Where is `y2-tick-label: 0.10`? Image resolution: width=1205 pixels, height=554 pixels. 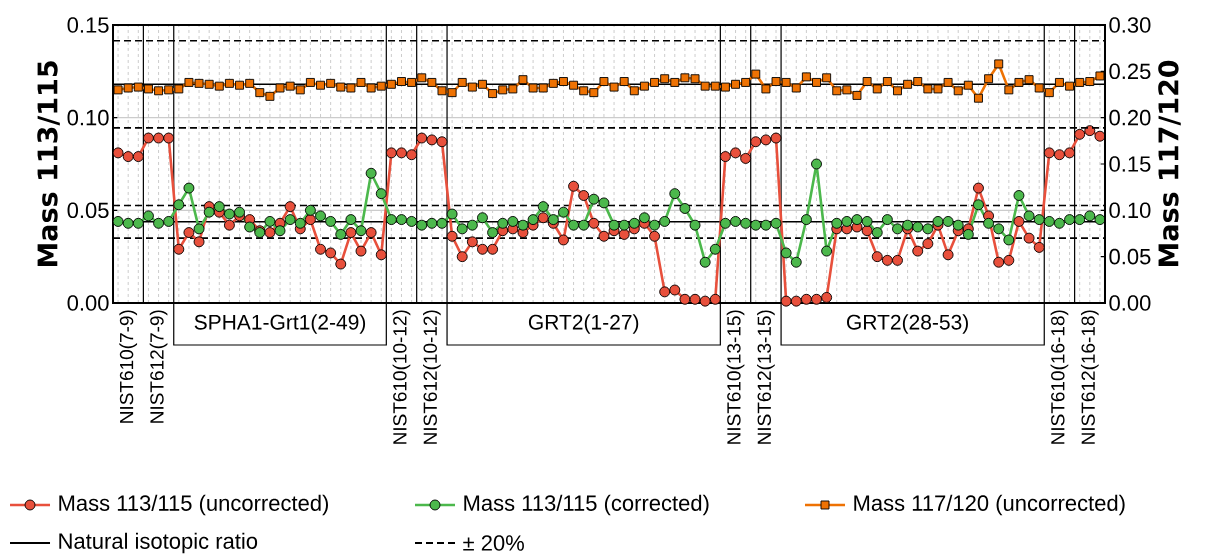
y2-tick-label: 0.10 is located at coordinates (1130, 210).